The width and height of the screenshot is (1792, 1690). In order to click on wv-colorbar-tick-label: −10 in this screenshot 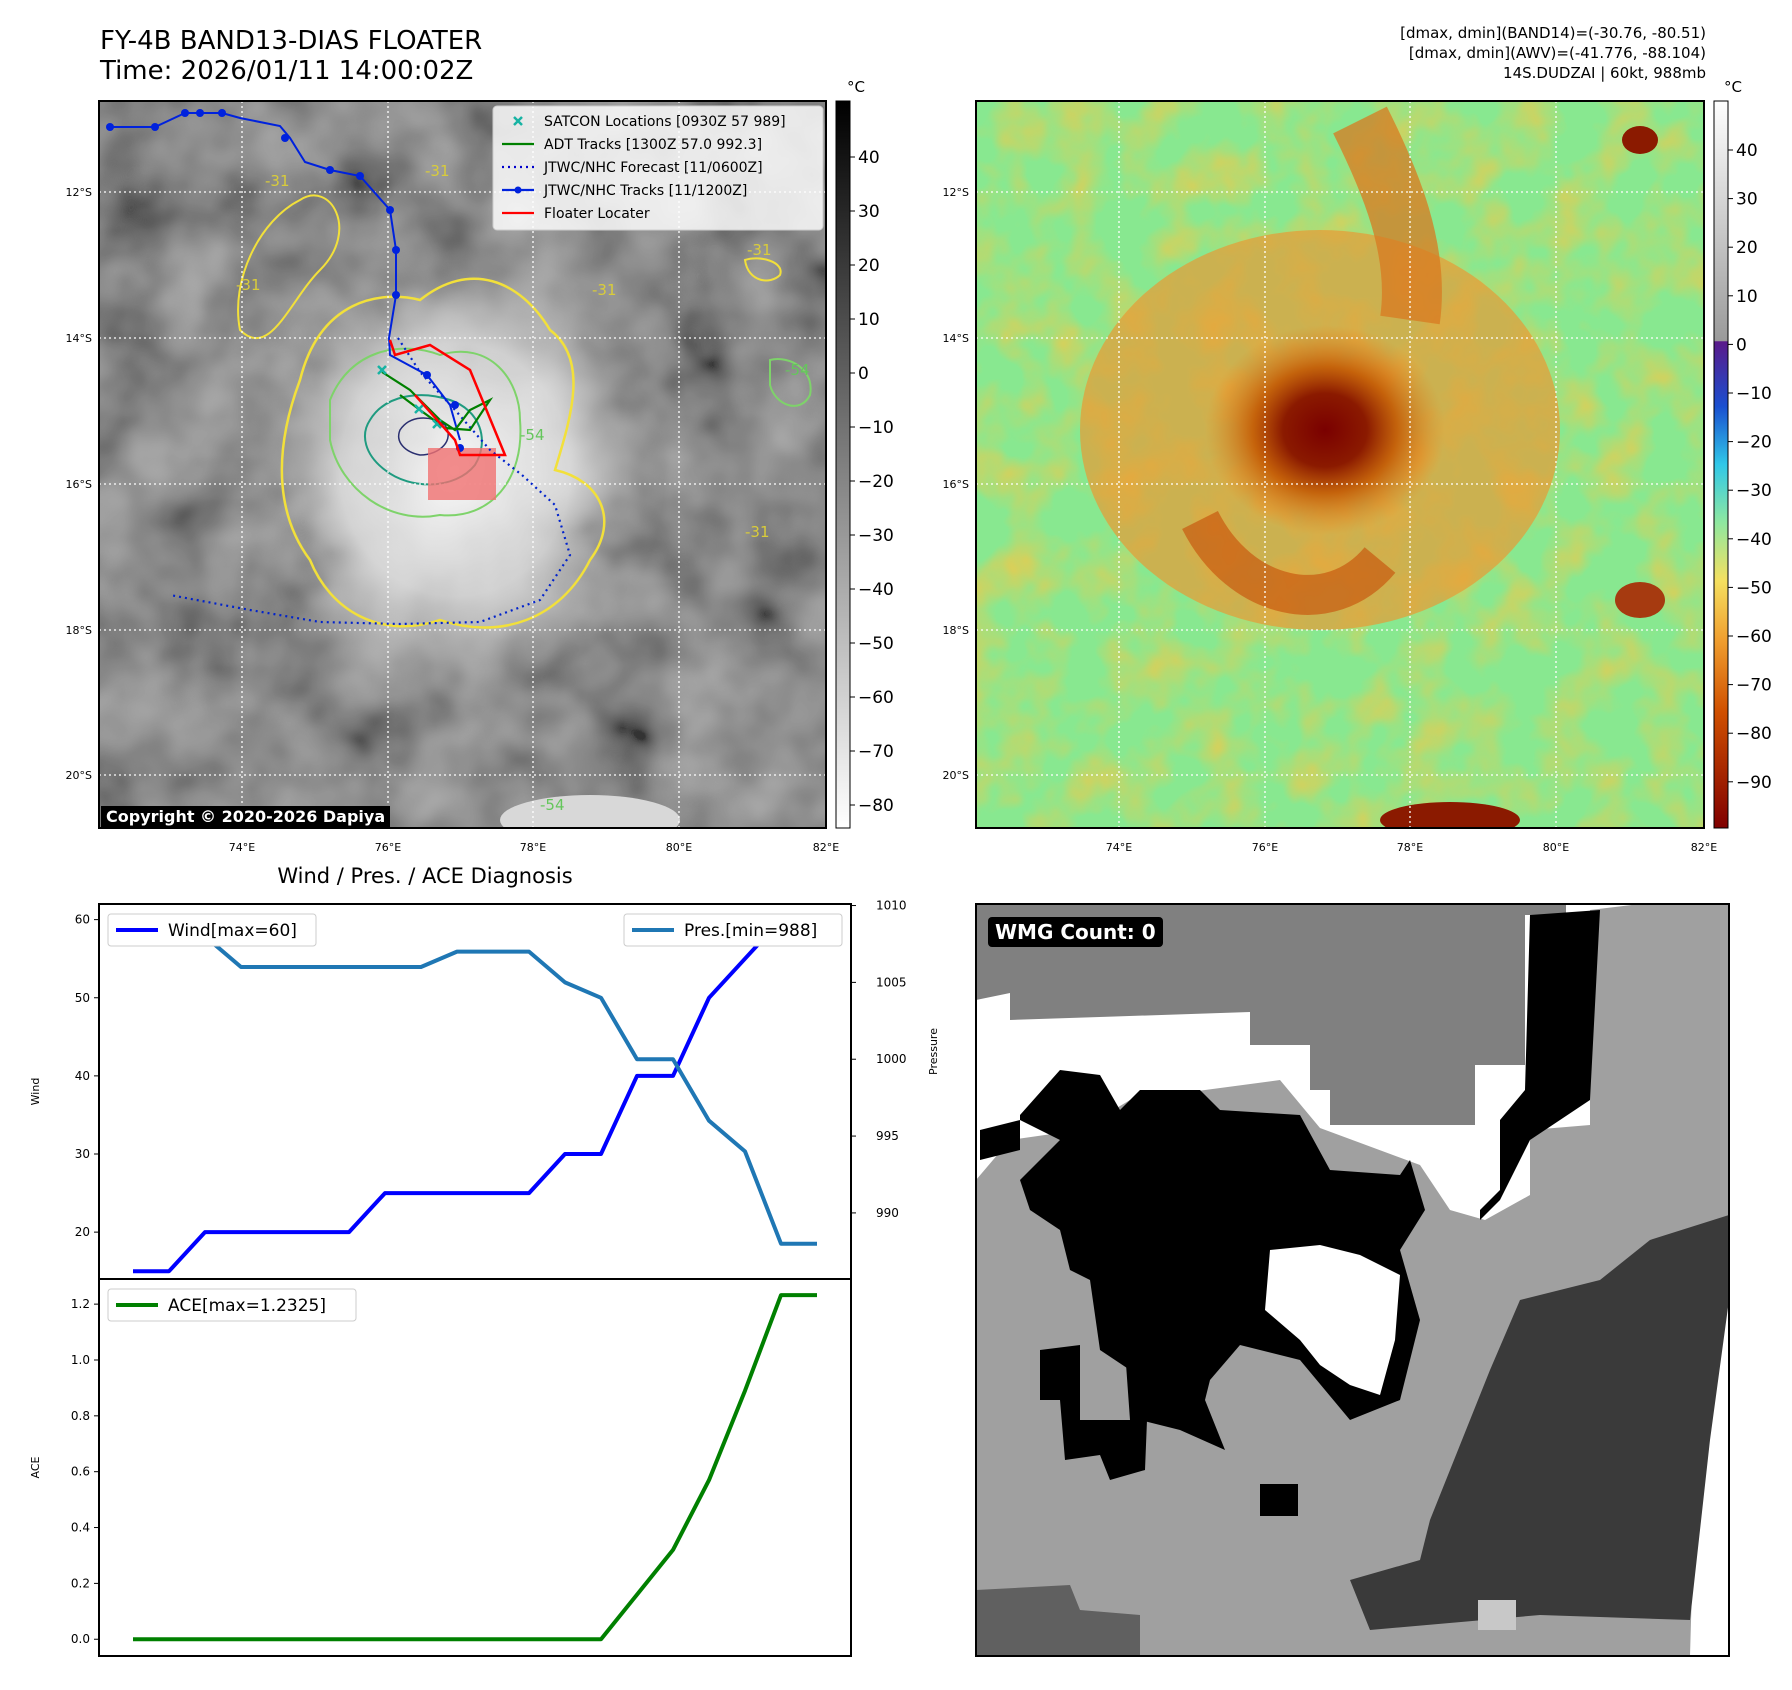, I will do `click(1754, 394)`.